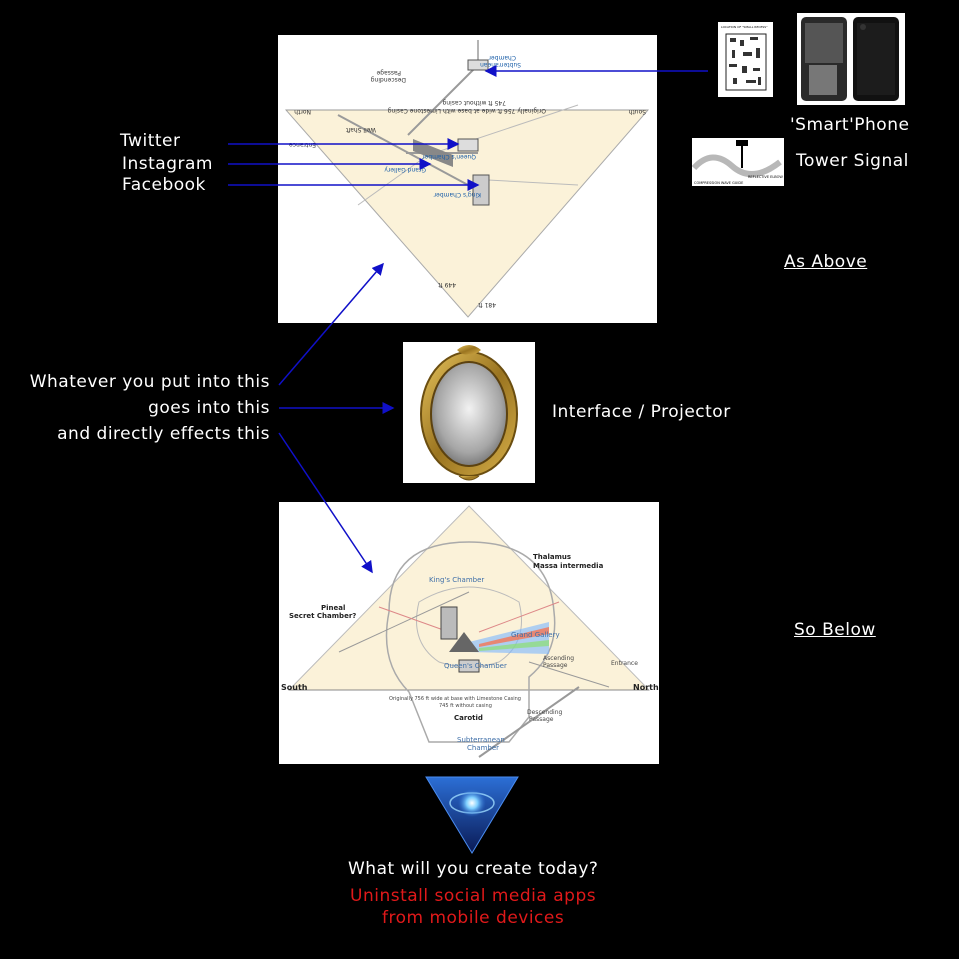 The image size is (959, 959). What do you see at coordinates (745, 59) in the screenshot?
I see `chip-diagram-icon: LOCATION OF "SMALL RECESS"` at bounding box center [745, 59].